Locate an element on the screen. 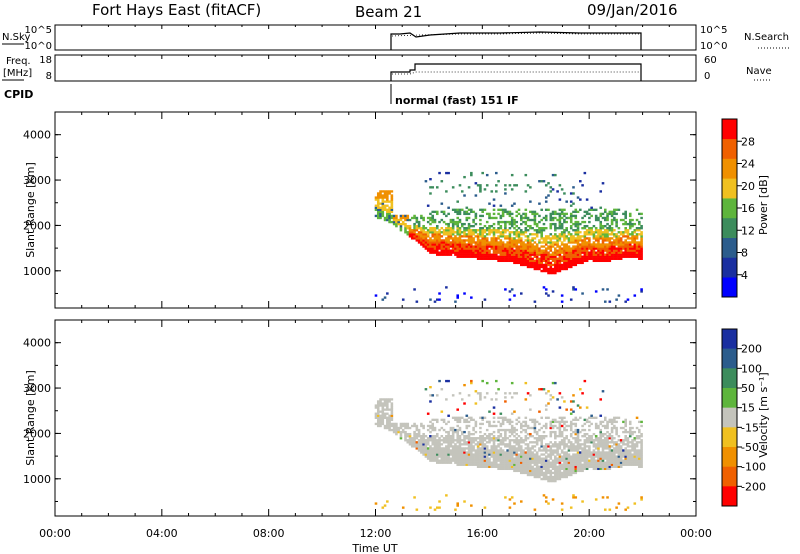 The height and width of the screenshot is (554, 800). cpid-text: normal (fast) 151 IF is located at coordinates (457, 100).